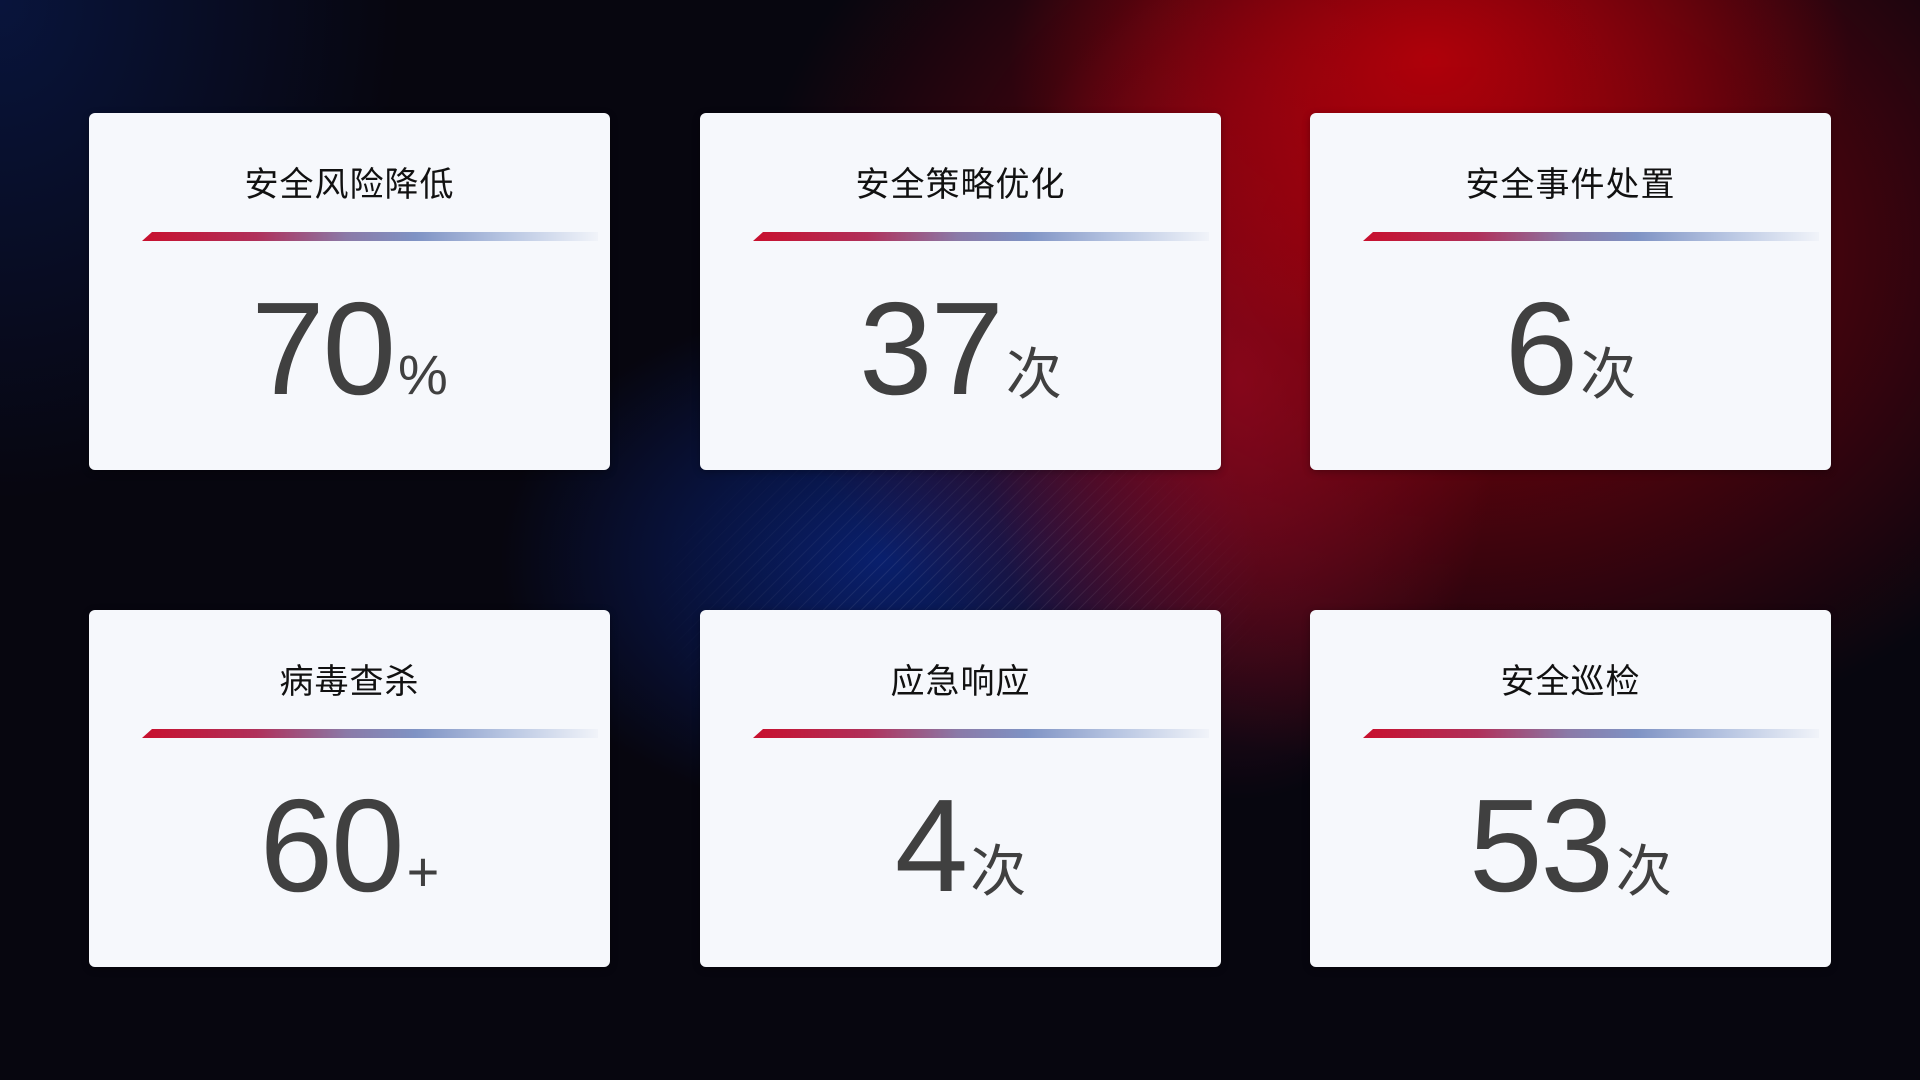 The image size is (1920, 1080). Describe the element at coordinates (349, 185) in the screenshot. I see `card-title: 安全风险降低` at that location.